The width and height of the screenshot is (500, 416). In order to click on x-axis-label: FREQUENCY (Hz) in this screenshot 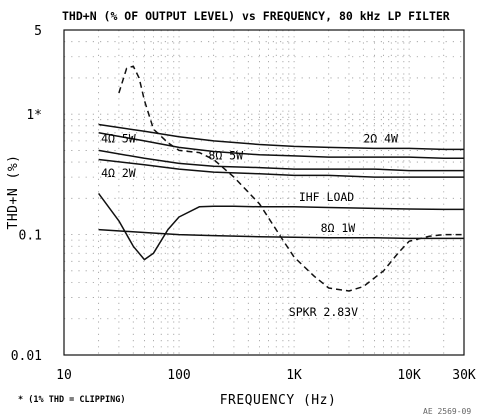, I will do `click(278, 400)`.